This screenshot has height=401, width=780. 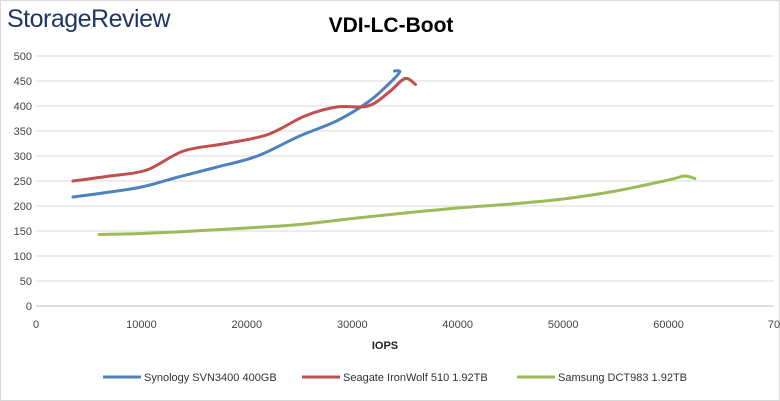 What do you see at coordinates (23, 57) in the screenshot?
I see `y-tick-label: 500` at bounding box center [23, 57].